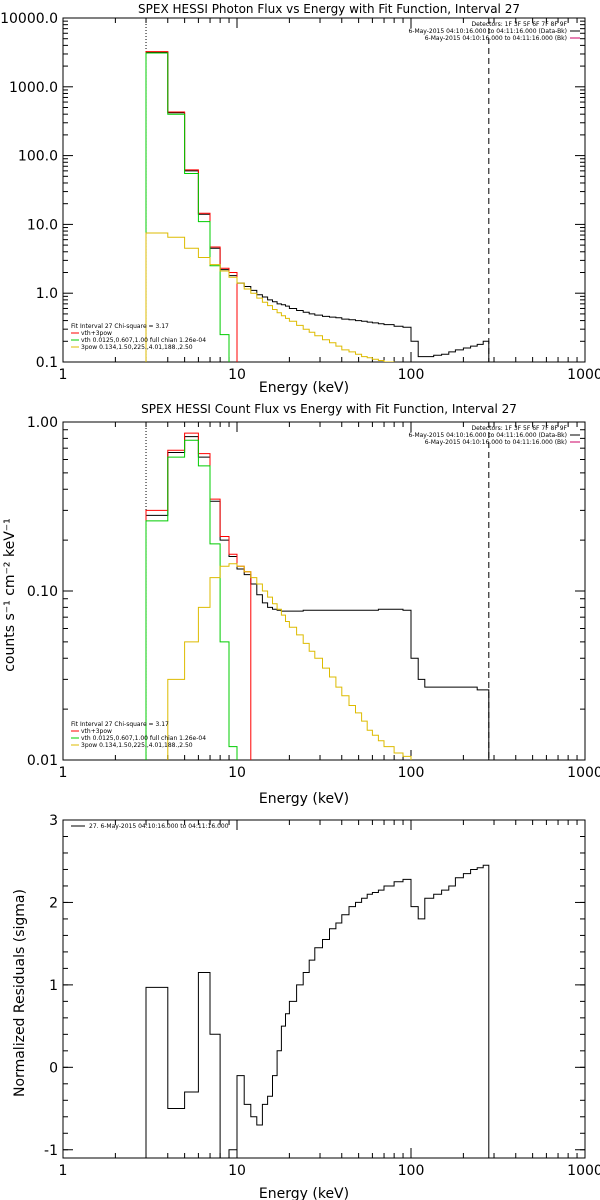 This screenshot has height=1200, width=600. I want to click on y-axis-label: counts s⁻¹ cm⁻² keV⁻¹, so click(10, 595).